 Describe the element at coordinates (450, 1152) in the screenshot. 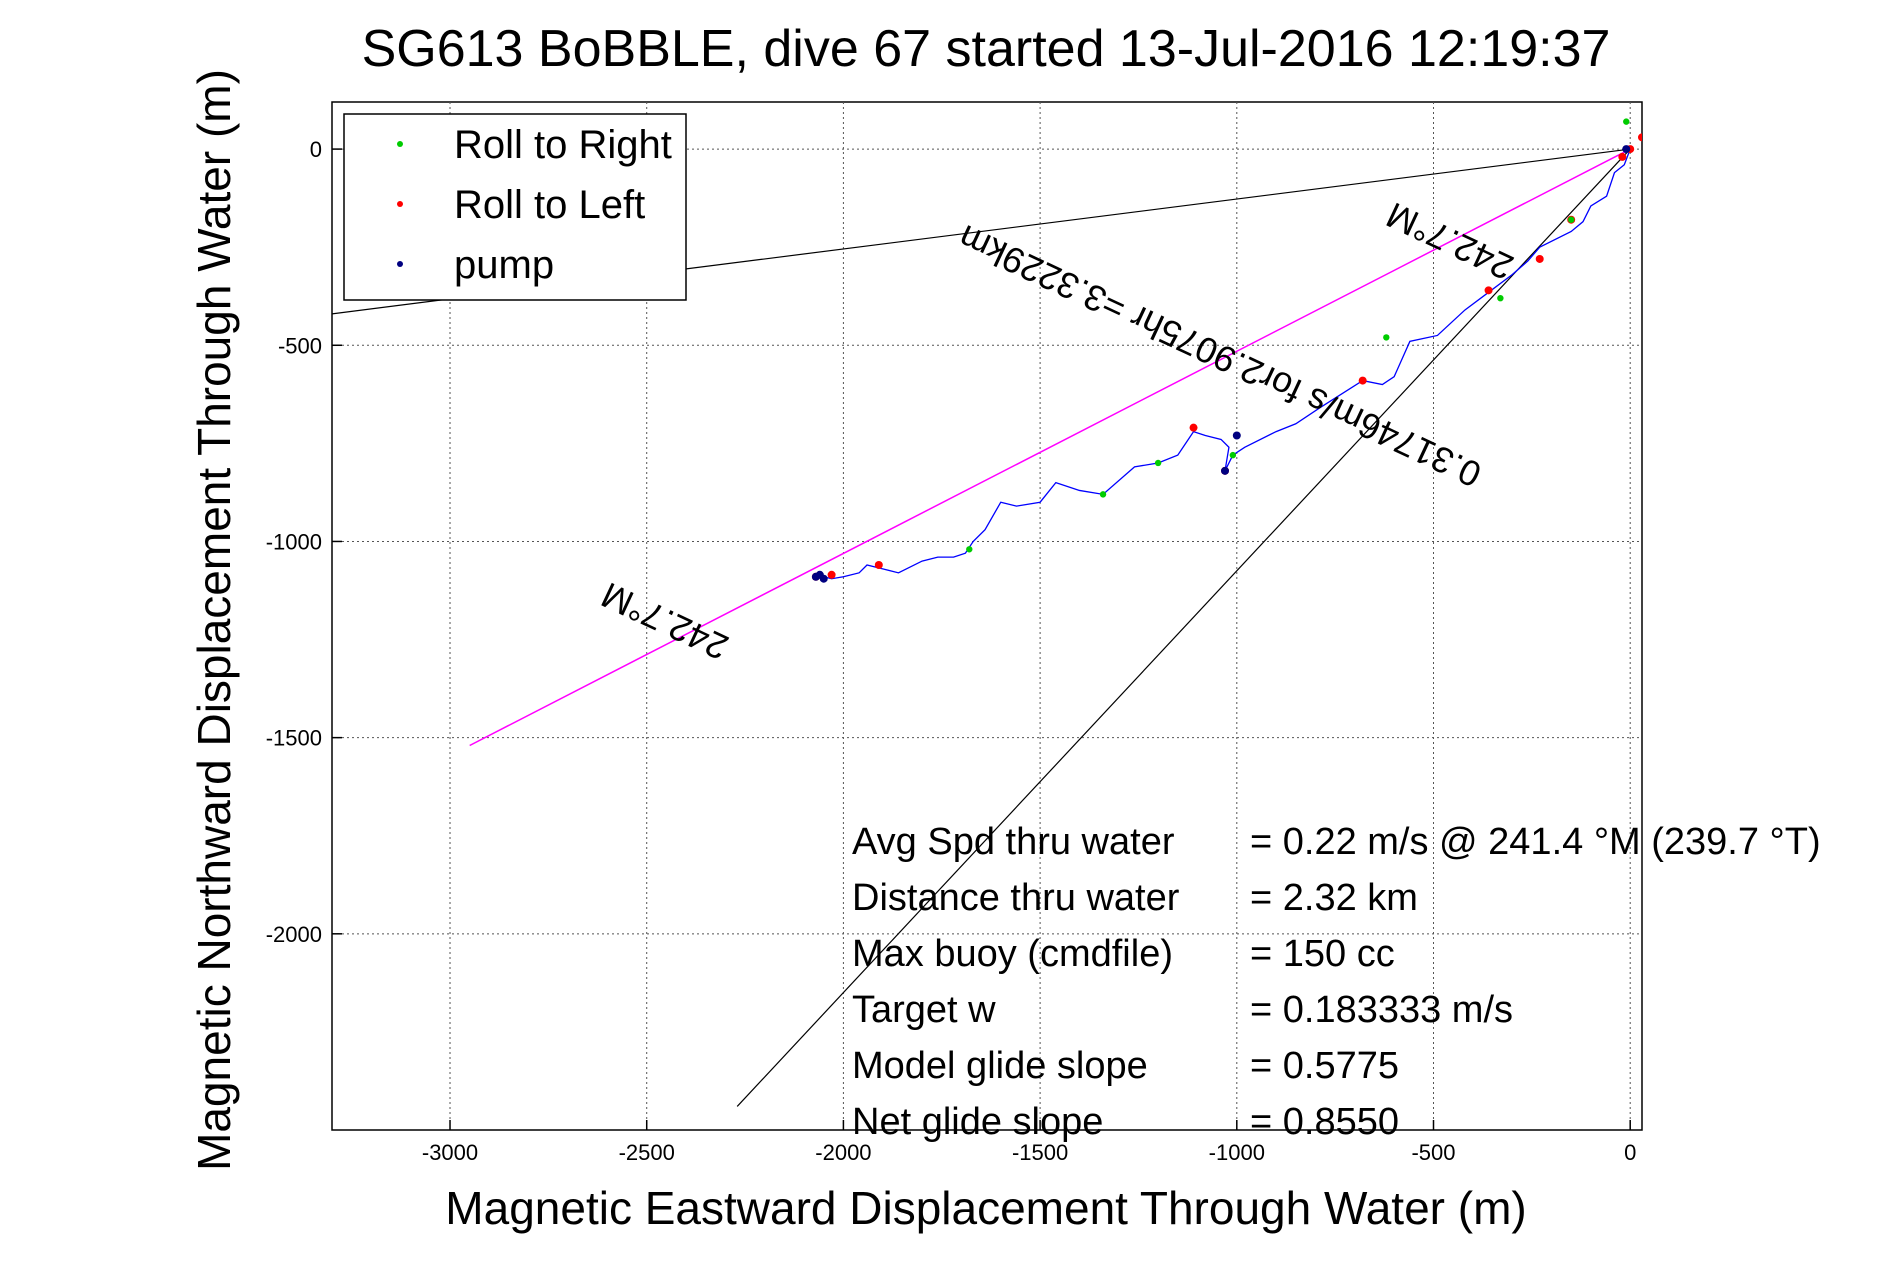

I see `x-tick-label: -3000` at that location.